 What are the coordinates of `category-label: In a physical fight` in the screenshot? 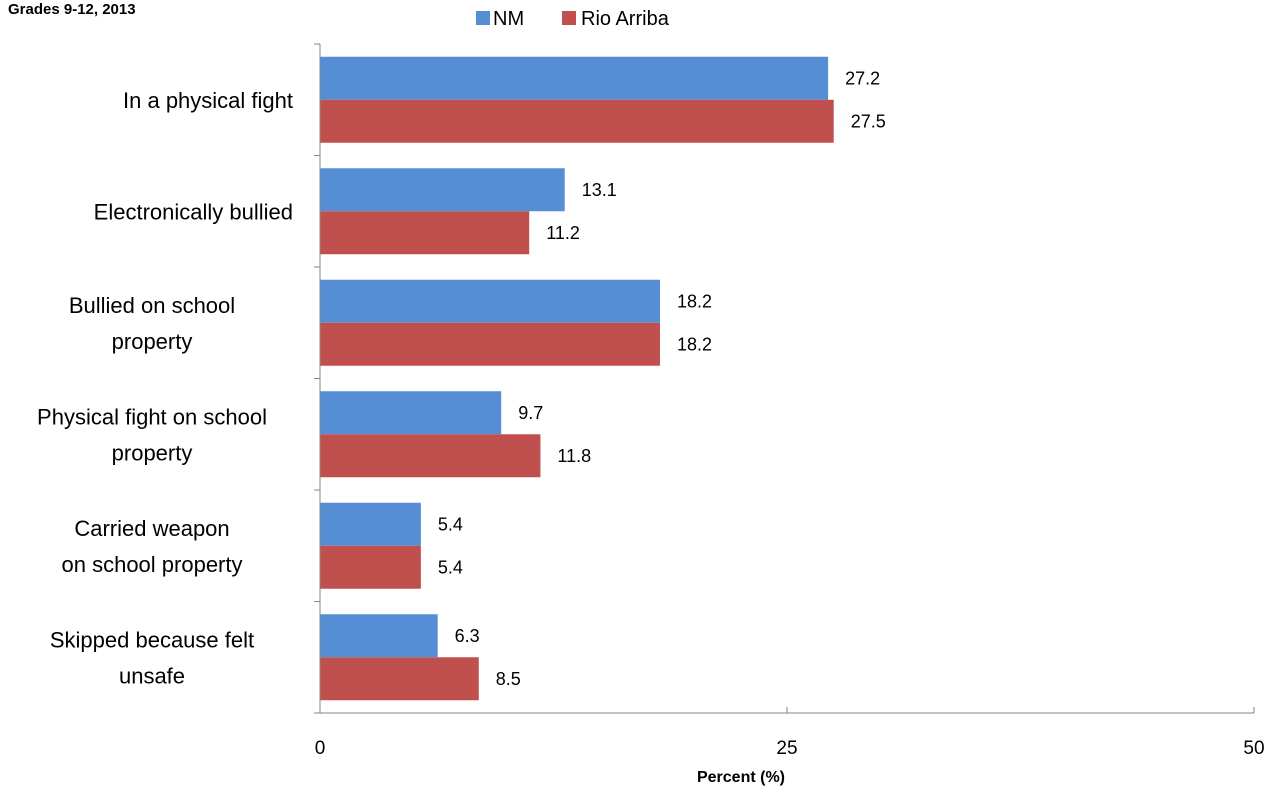 It's located at (208, 100).